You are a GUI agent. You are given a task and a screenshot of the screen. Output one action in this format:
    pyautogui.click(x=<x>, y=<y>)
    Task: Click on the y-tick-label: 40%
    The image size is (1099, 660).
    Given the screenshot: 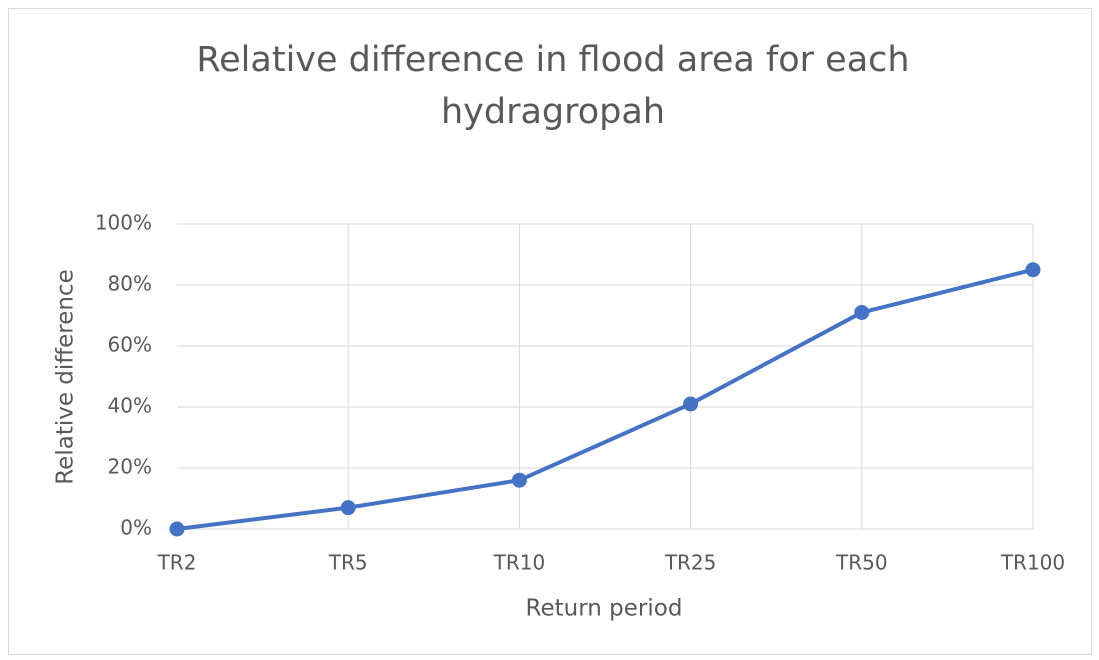 What is the action you would take?
    pyautogui.click(x=130, y=406)
    